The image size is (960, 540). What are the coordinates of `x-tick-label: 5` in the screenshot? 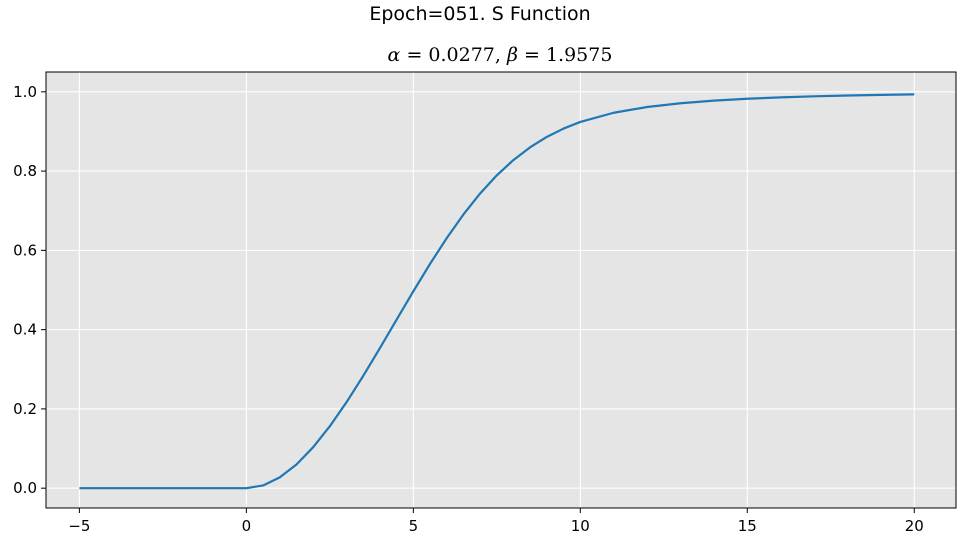 It's located at (414, 526).